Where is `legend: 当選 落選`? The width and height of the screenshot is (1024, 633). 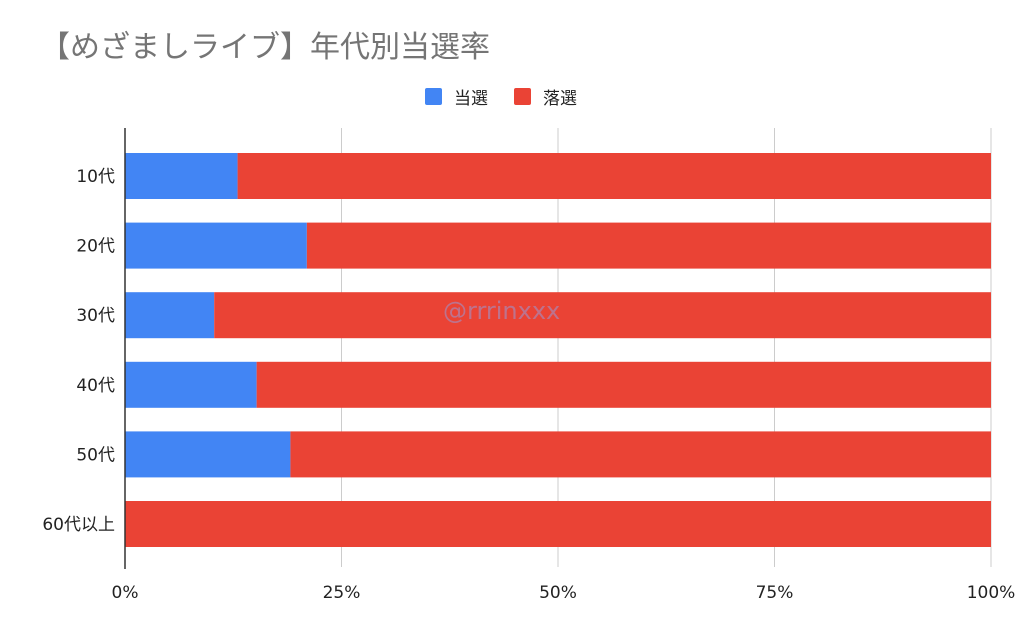 legend: 当選 落選 is located at coordinates (514, 96).